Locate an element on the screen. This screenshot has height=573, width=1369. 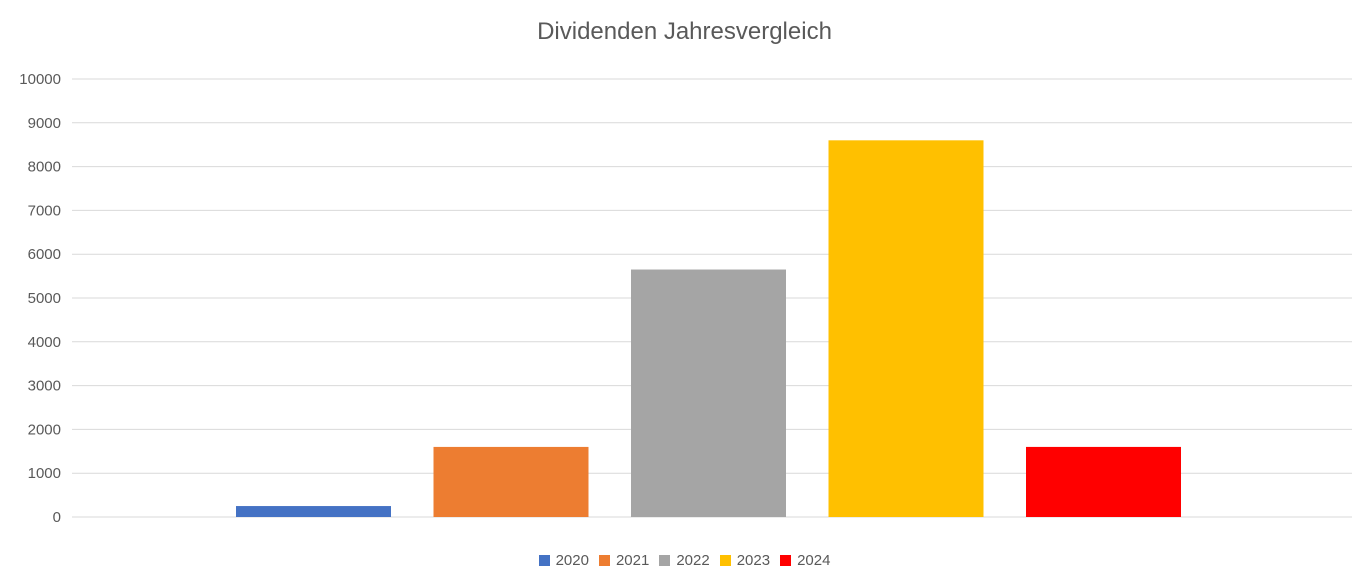
bar-2024 is located at coordinates (1103, 481).